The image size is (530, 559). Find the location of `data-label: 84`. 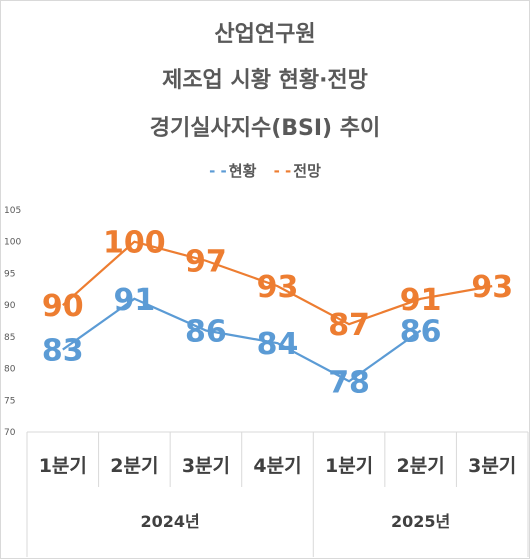

data-label: 84 is located at coordinates (278, 344).